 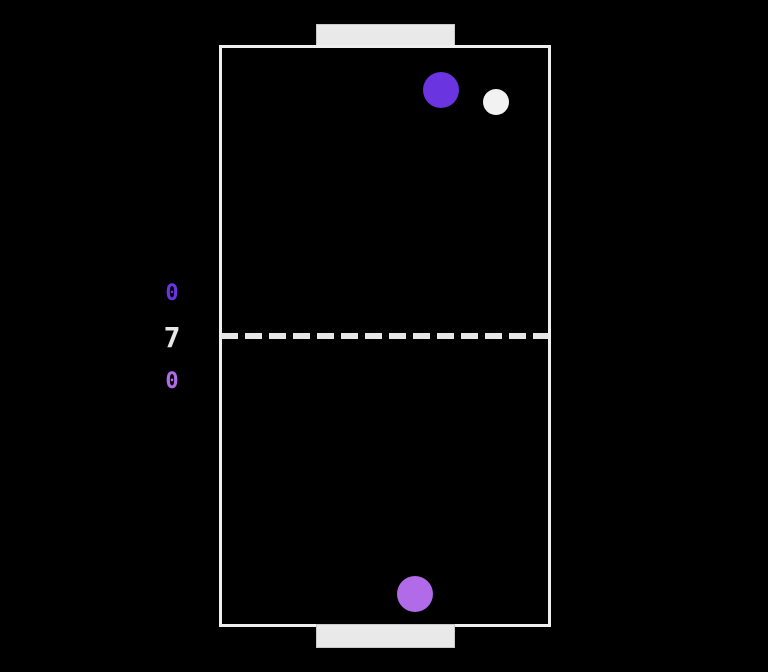 I want to click on top-player-mallet-icon, so click(x=441, y=90).